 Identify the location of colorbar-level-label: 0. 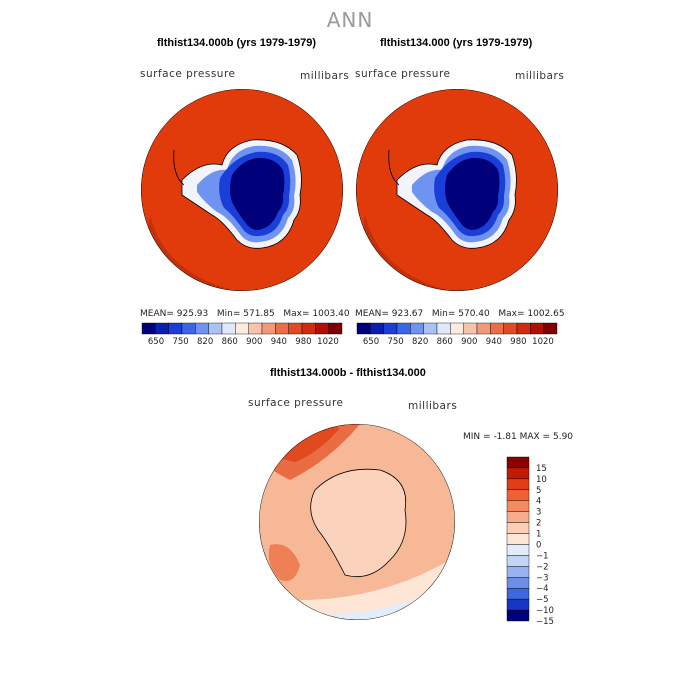
(538, 545).